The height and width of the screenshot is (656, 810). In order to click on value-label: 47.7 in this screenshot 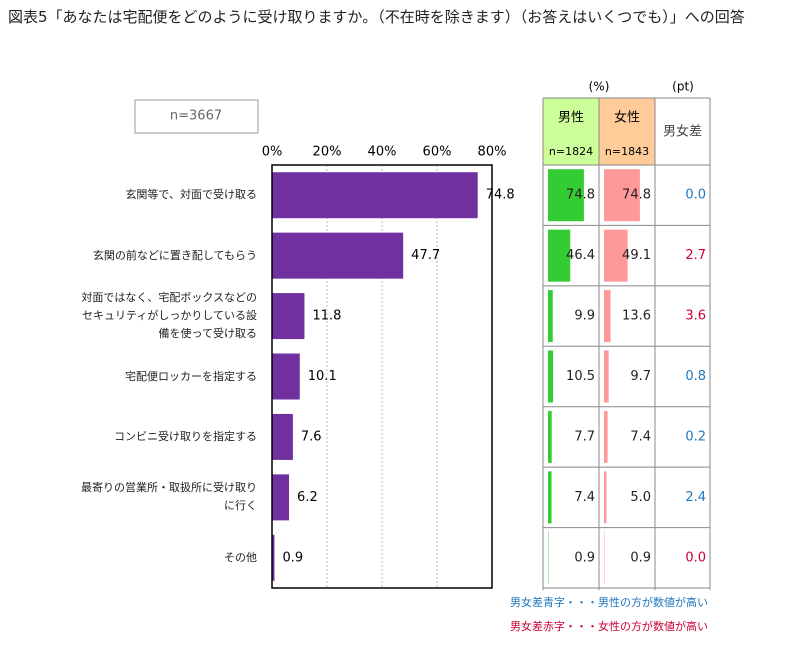, I will do `click(425, 255)`.